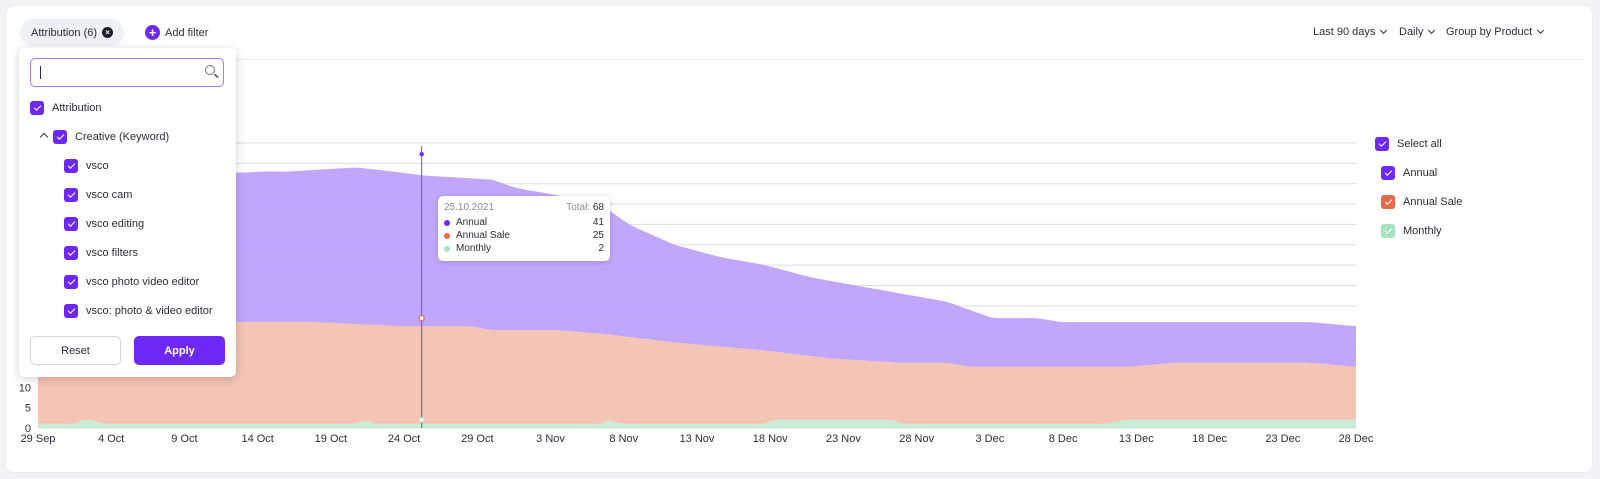 The image size is (1600, 479). Describe the element at coordinates (1063, 439) in the screenshot. I see `x-tick-label: 8 Dec` at that location.